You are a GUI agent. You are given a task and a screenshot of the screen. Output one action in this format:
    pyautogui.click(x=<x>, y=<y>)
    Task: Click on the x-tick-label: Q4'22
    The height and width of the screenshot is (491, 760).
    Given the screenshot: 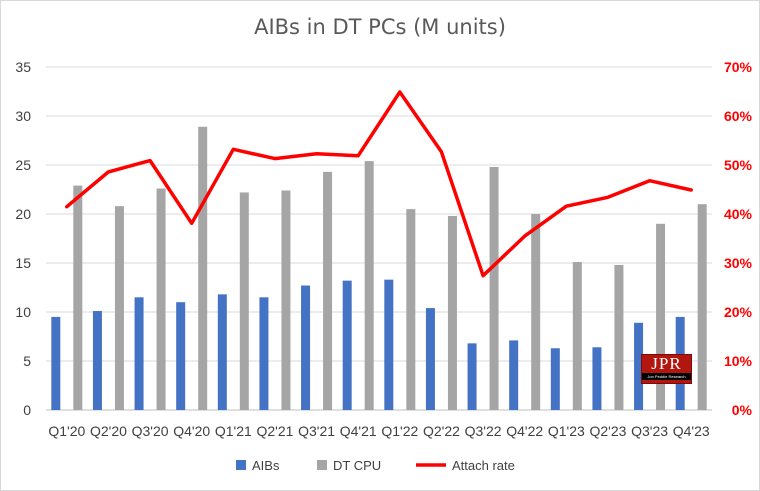 What is the action you would take?
    pyautogui.click(x=524, y=431)
    